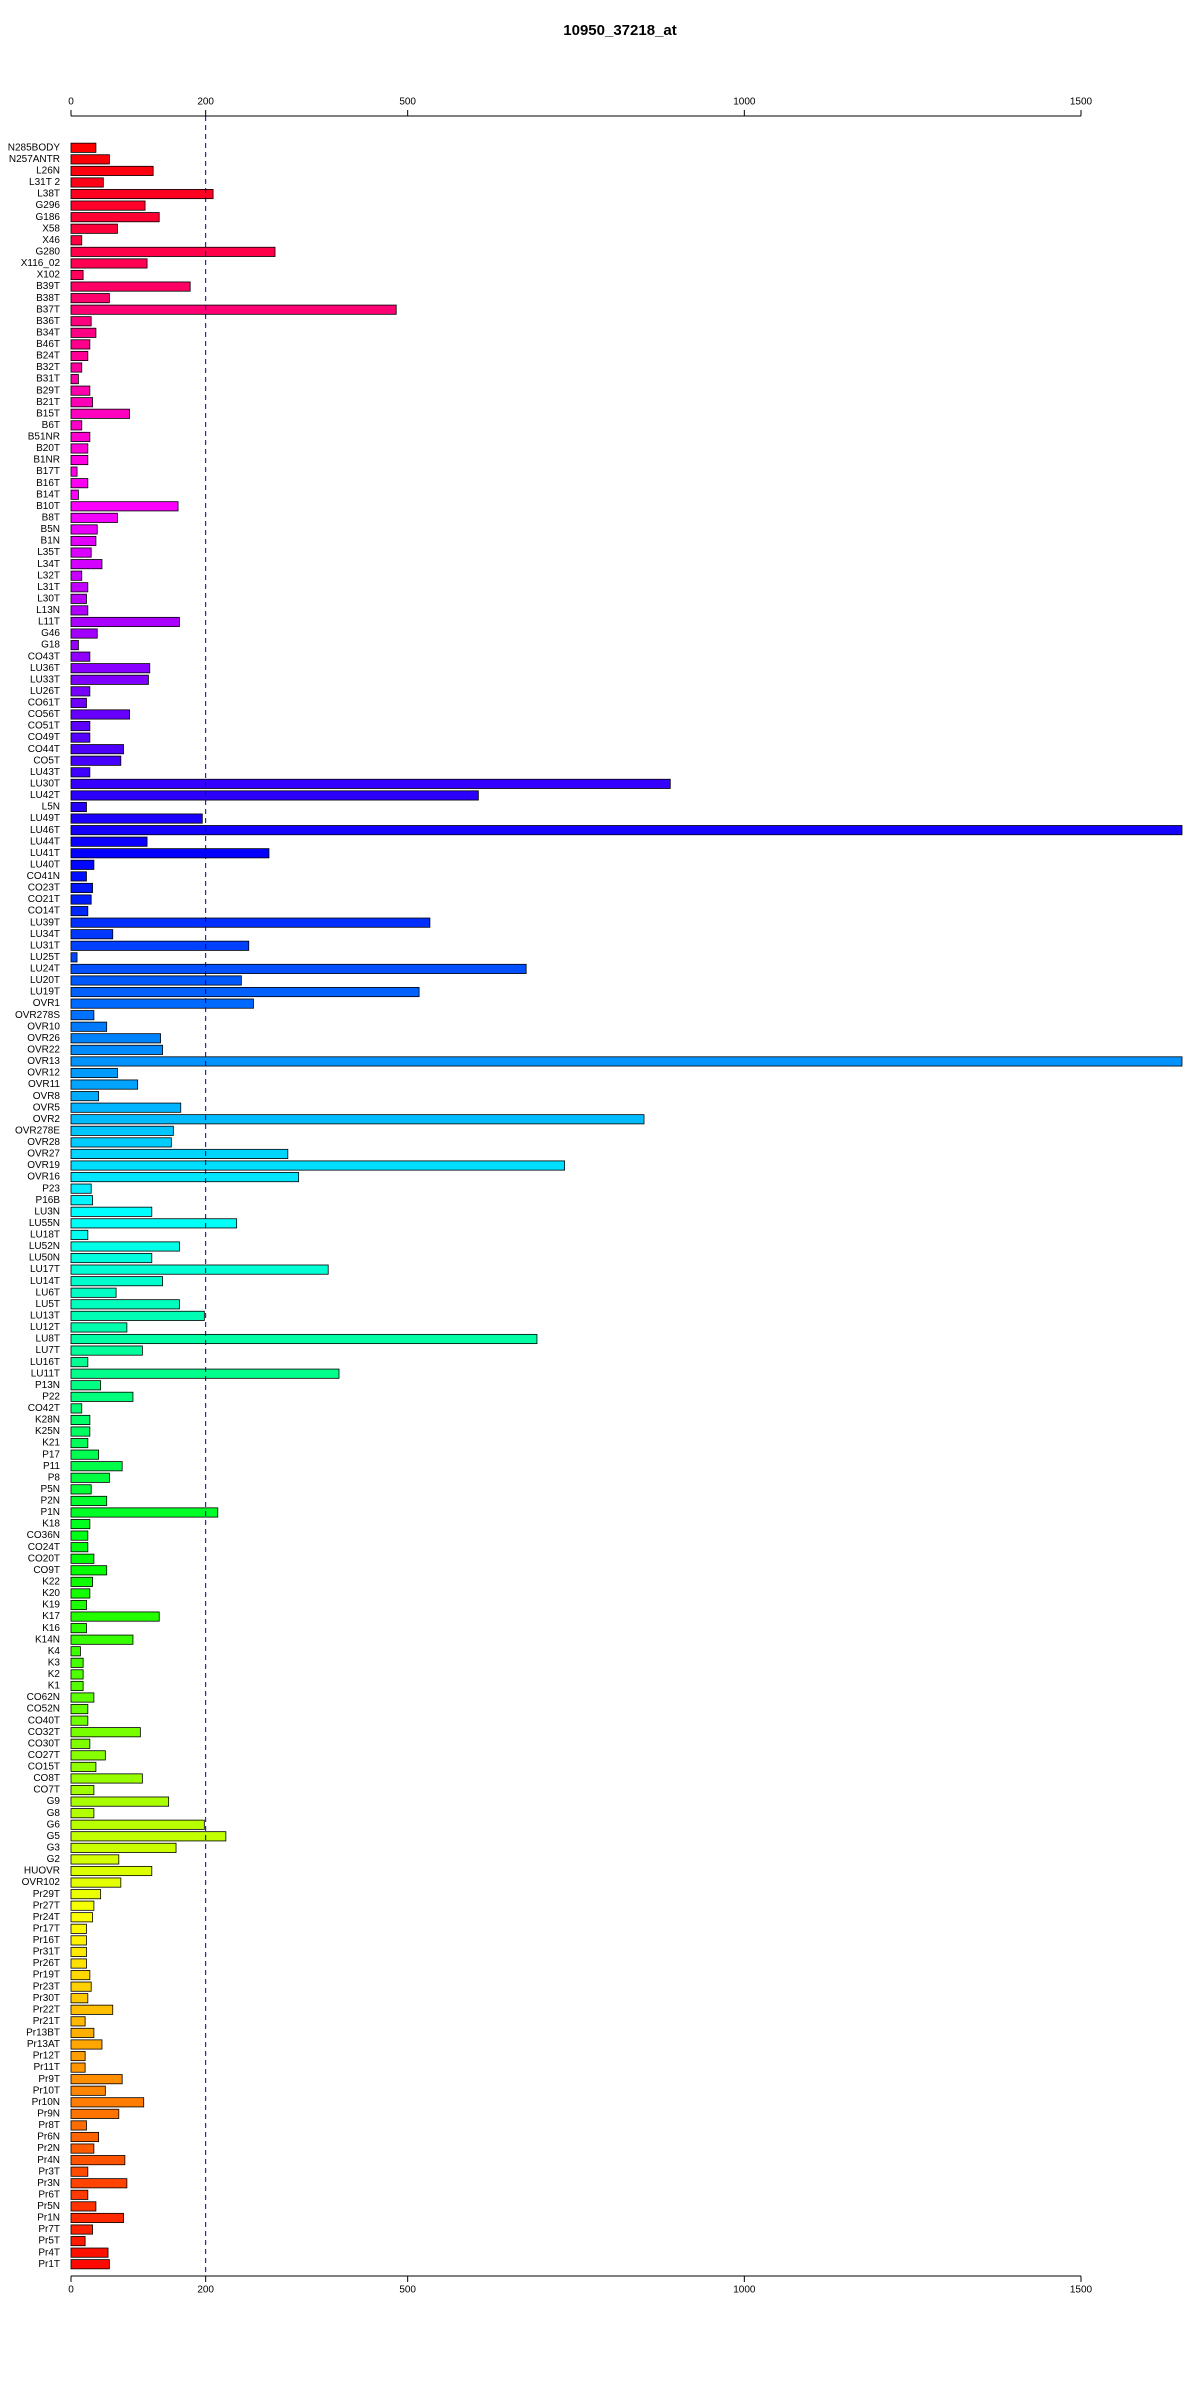  Describe the element at coordinates (44, 1547) in the screenshot. I see `y-tick-label: CO24T` at that location.